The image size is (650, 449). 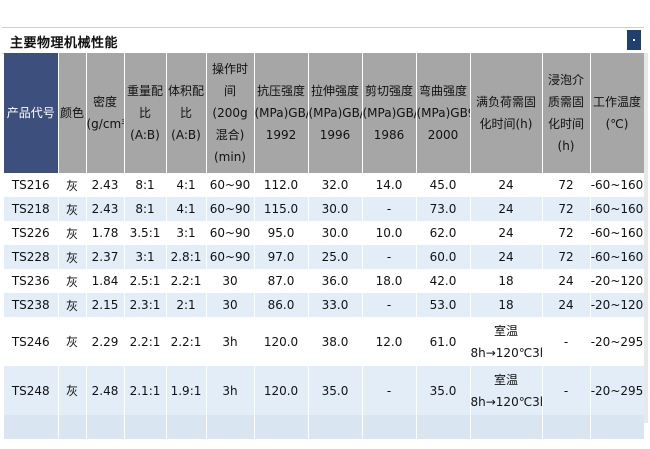 What do you see at coordinates (31, 185) in the screenshot?
I see `table-cell: TS216` at bounding box center [31, 185].